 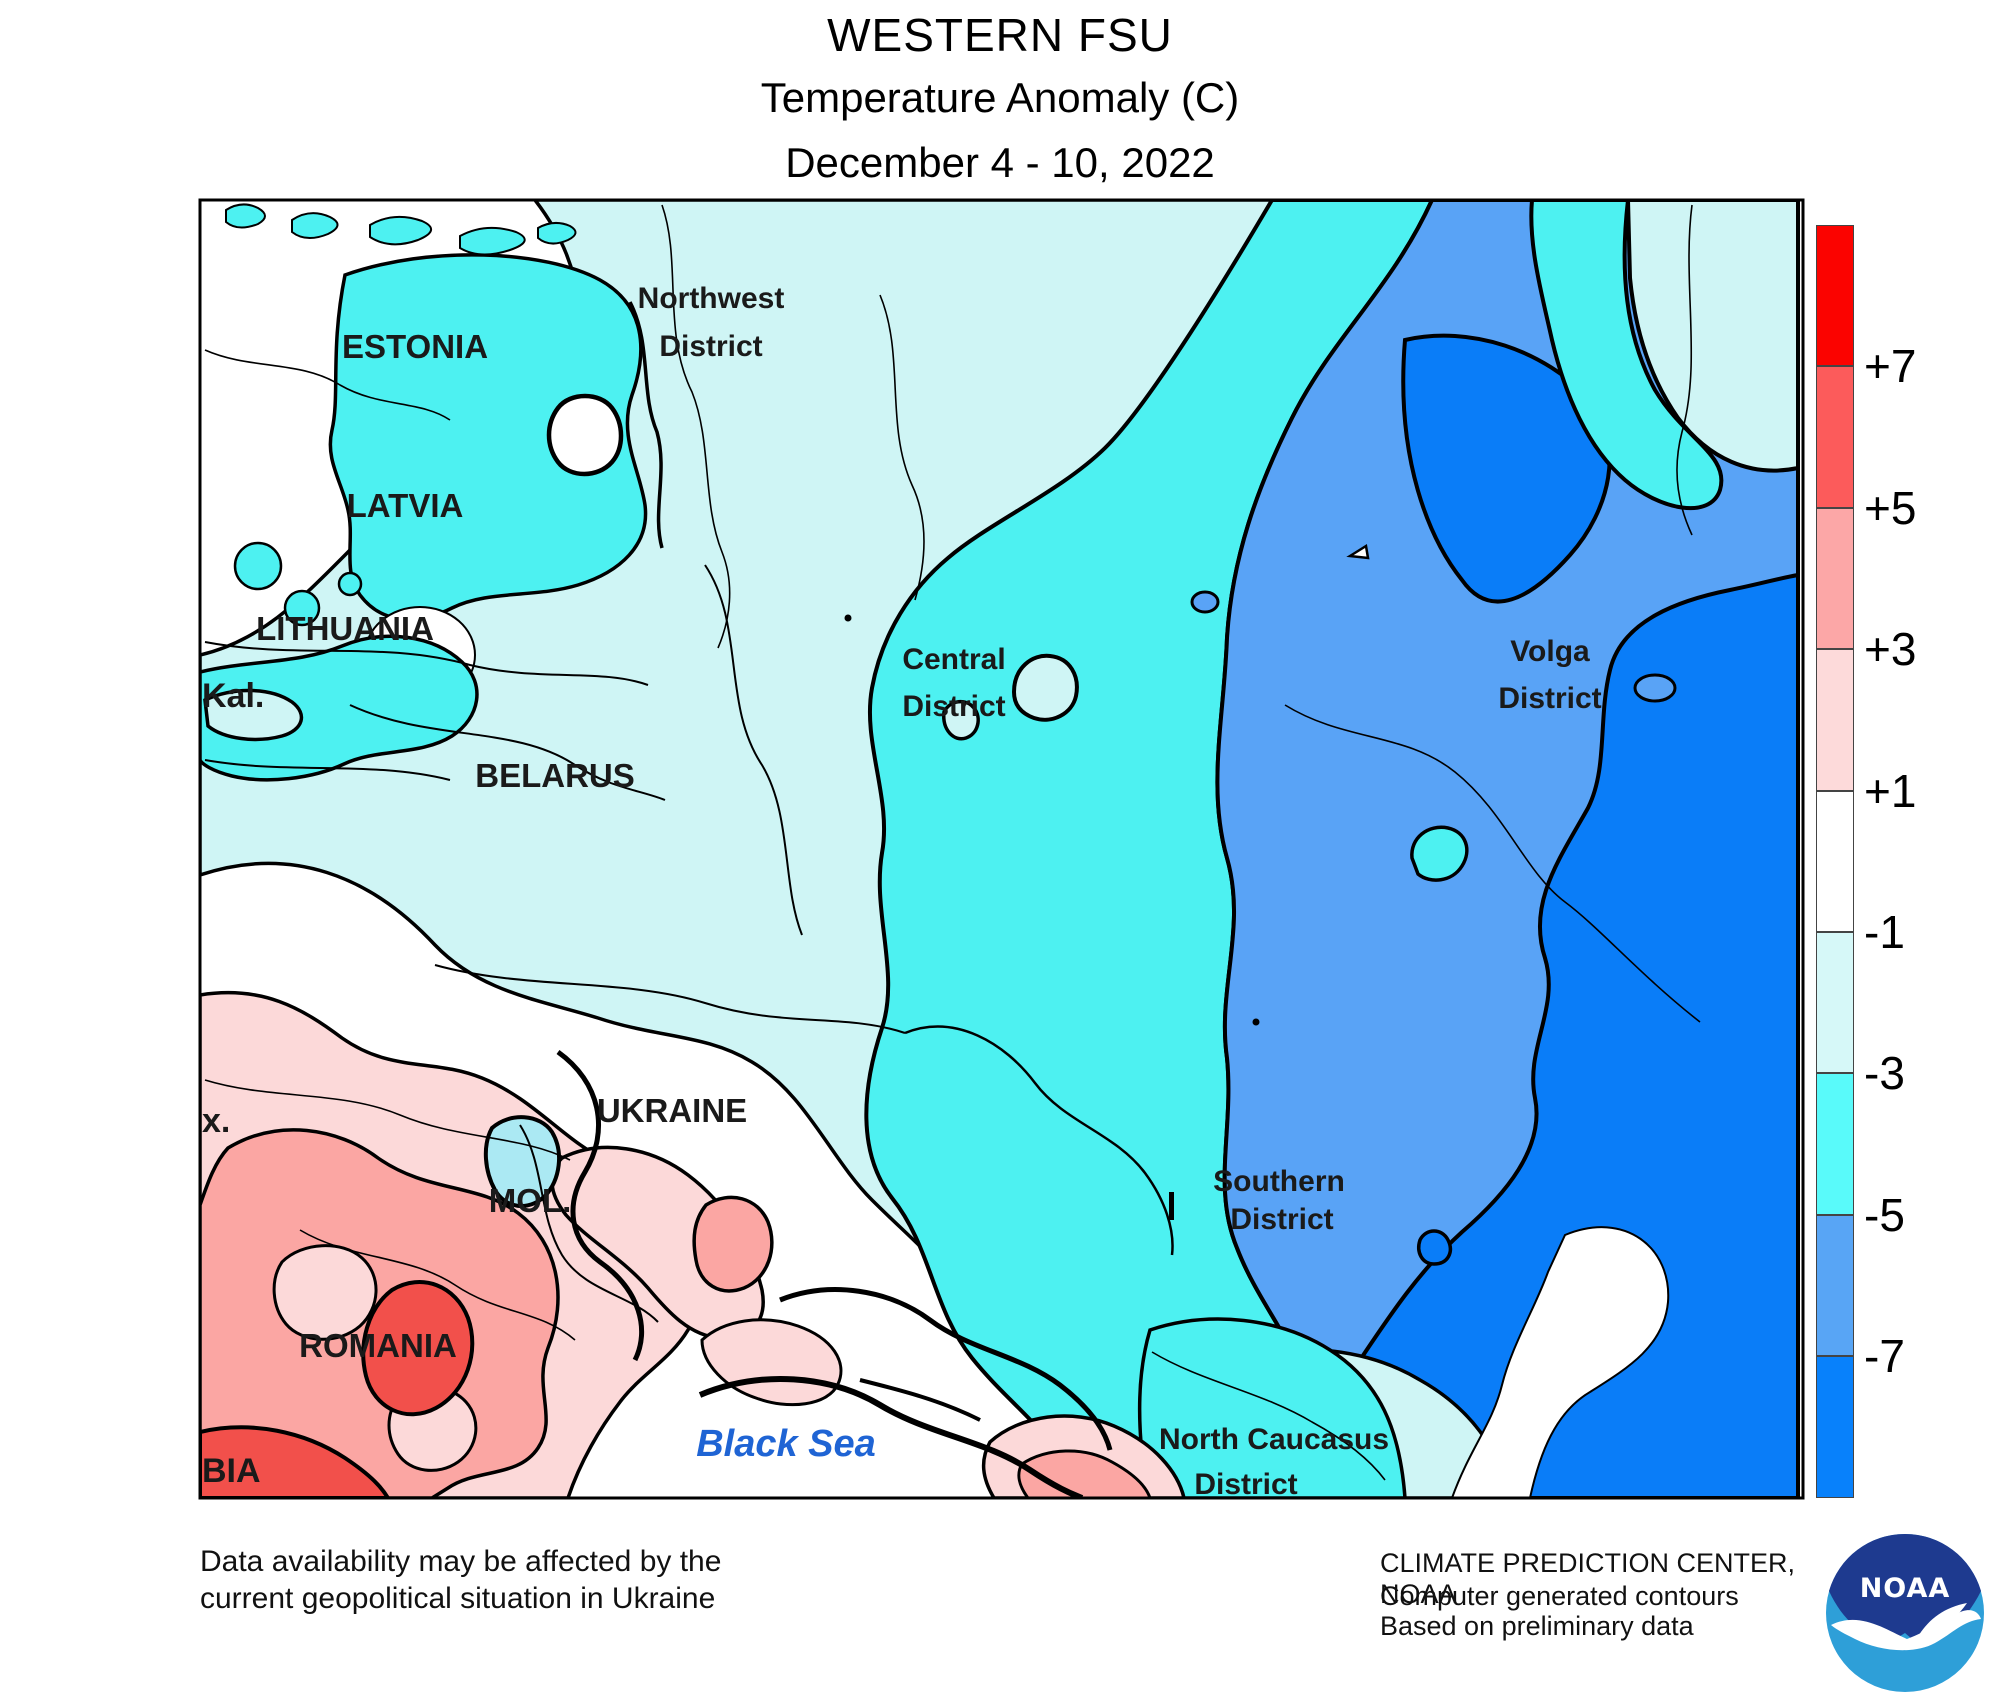 What do you see at coordinates (325, 1292) in the screenshot?
I see `hole-pink-a` at bounding box center [325, 1292].